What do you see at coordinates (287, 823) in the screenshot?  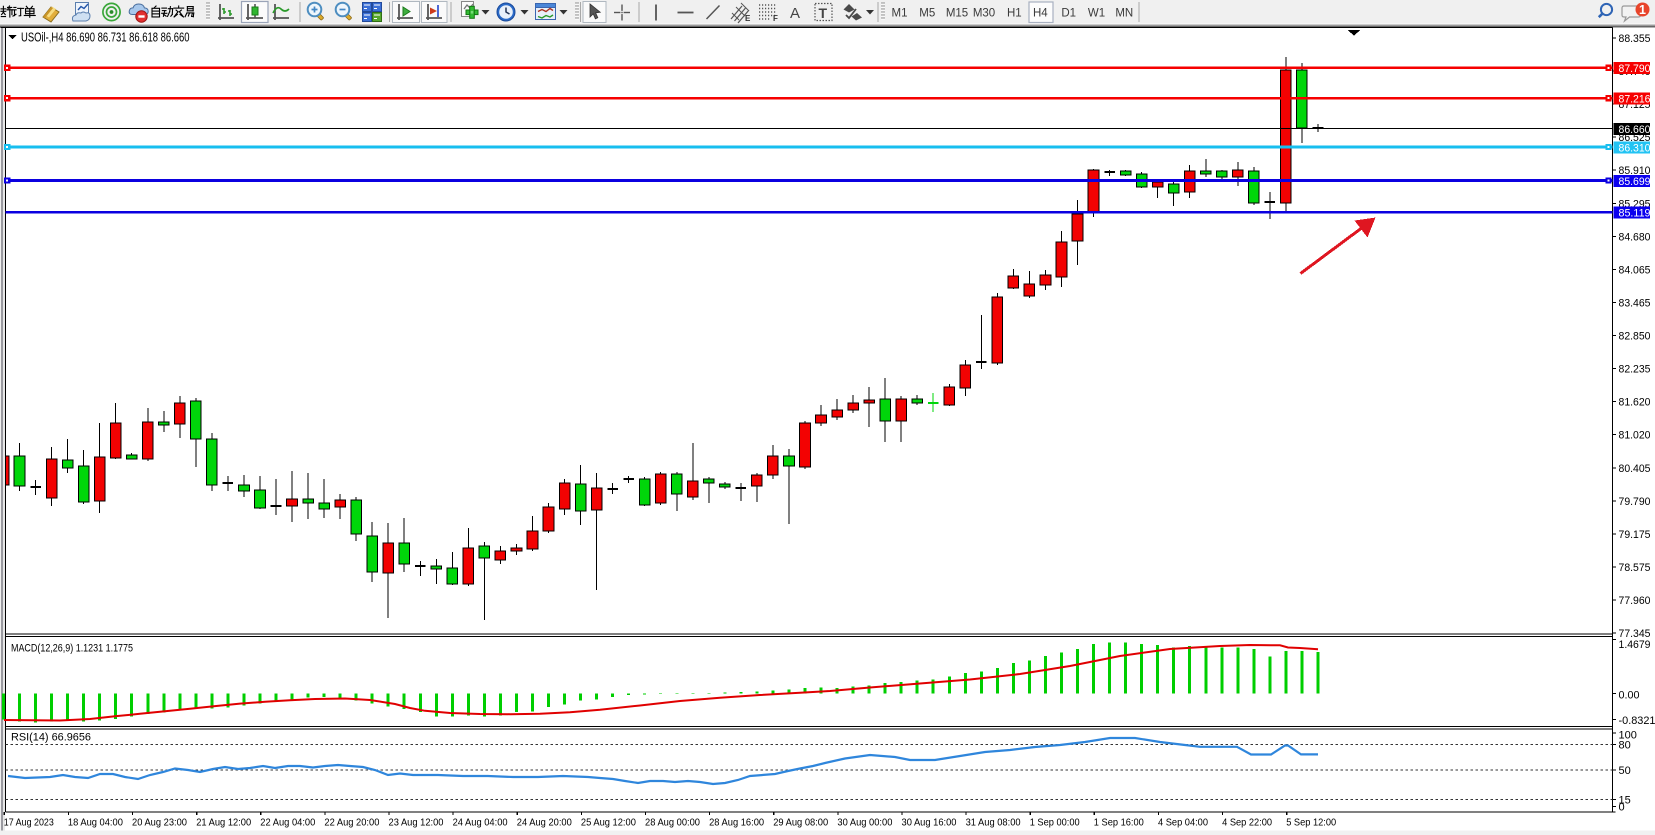 I see `svg-text: 22 Aug 04:00` at bounding box center [287, 823].